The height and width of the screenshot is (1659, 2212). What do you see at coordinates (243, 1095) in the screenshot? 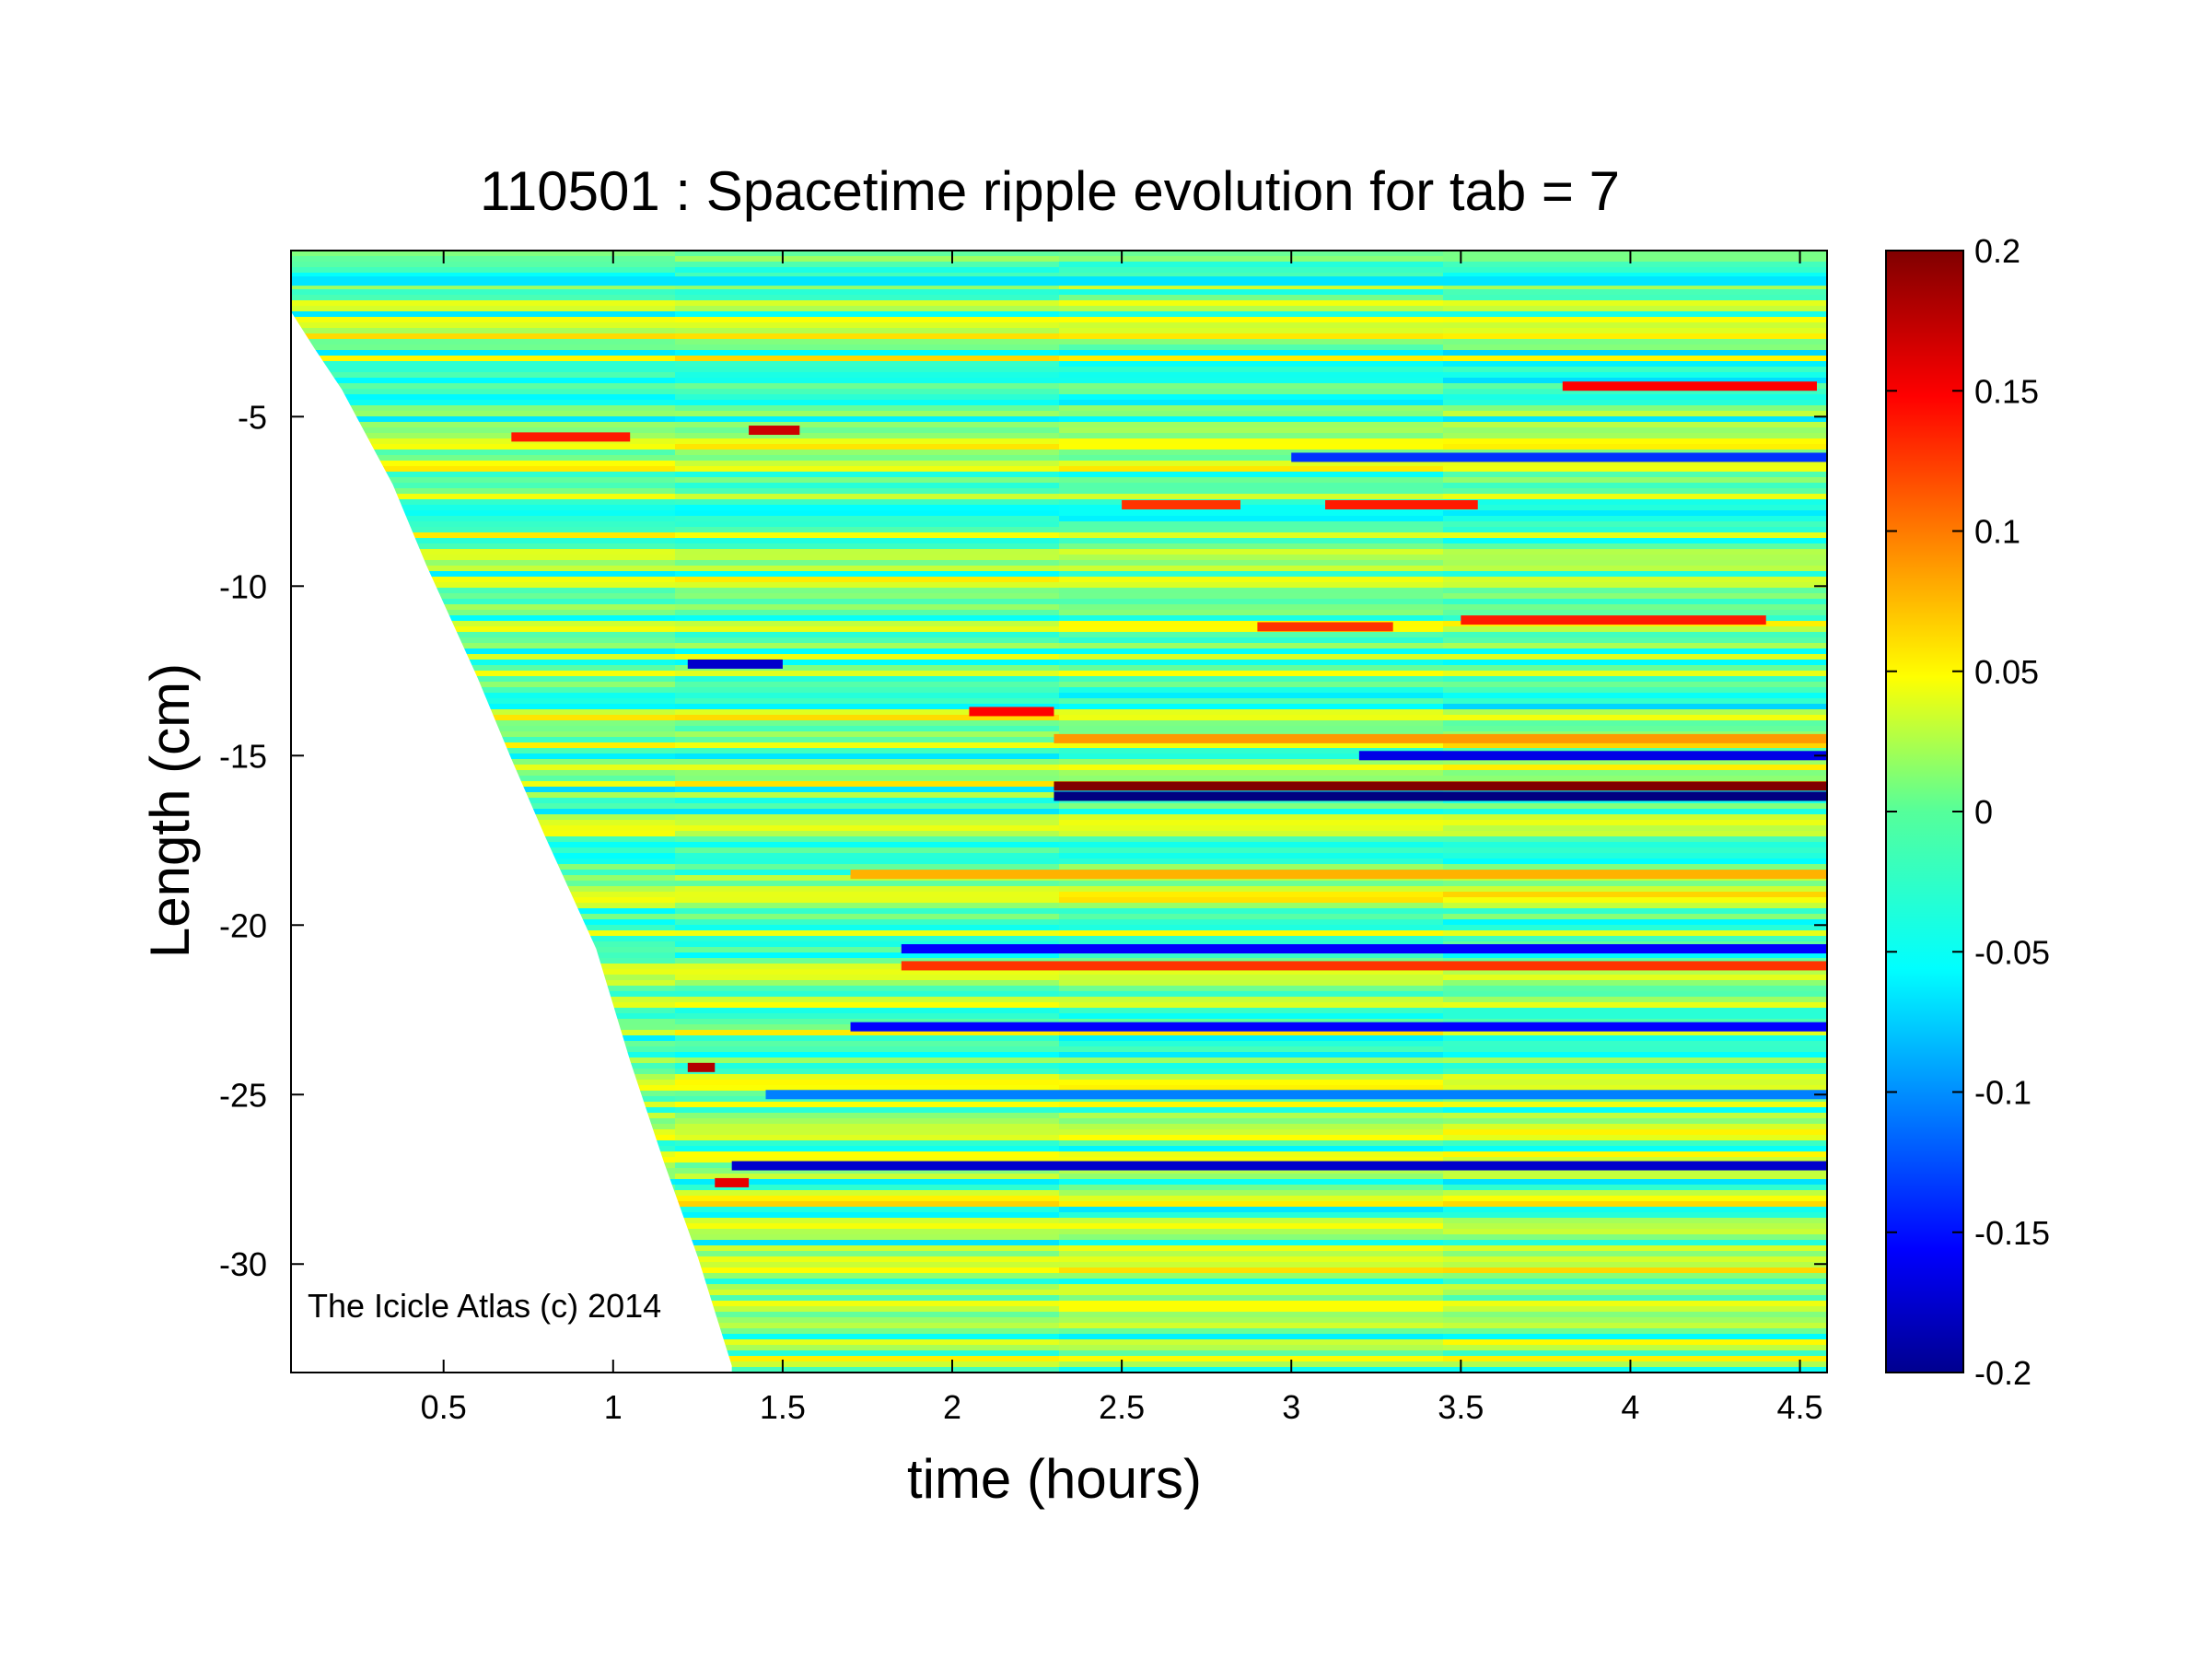
I see `y-tick-label: -25` at bounding box center [243, 1095].